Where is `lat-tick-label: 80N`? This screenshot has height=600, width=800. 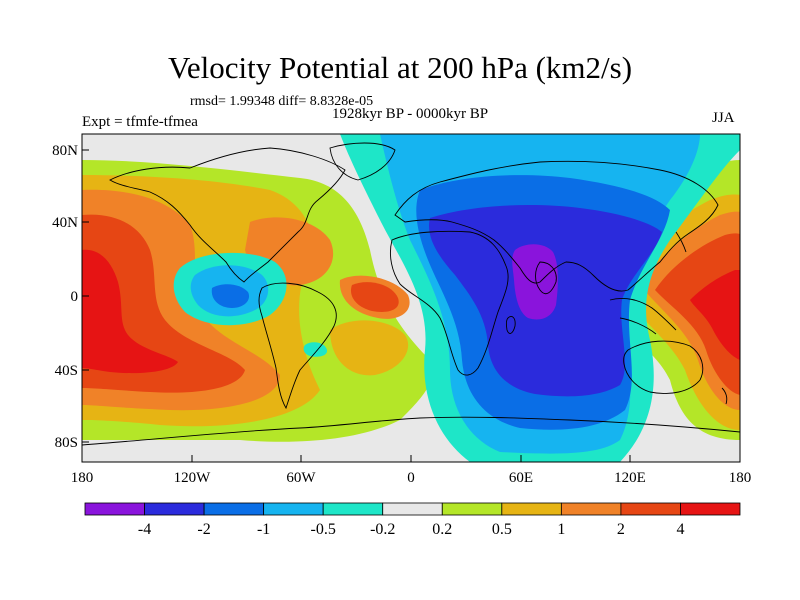 lat-tick-label: 80N is located at coordinates (65, 151).